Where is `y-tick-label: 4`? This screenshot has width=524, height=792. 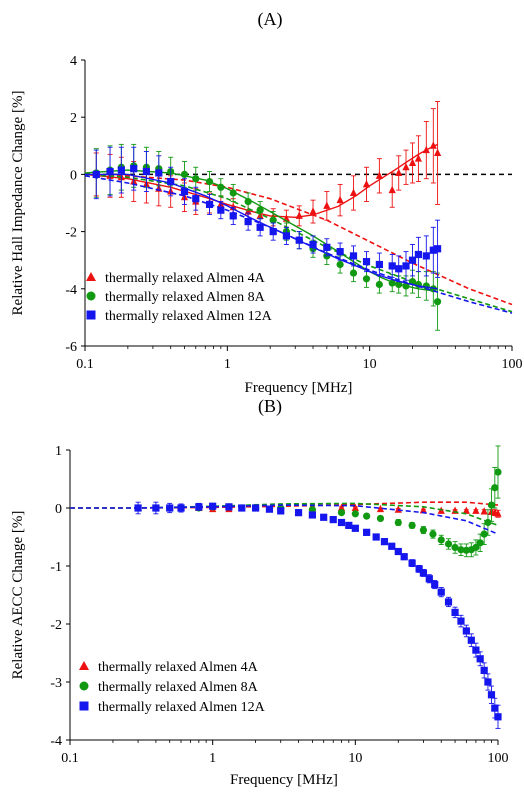
y-tick-label: 4 is located at coordinates (73, 61).